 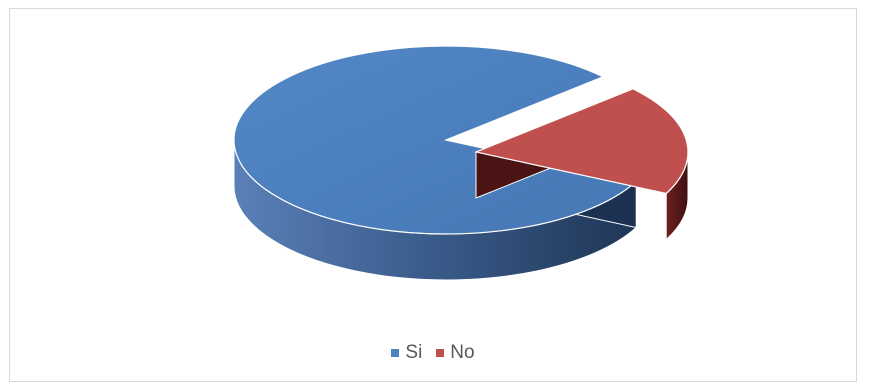 I want to click on legend-swatch-no, so click(x=440, y=353).